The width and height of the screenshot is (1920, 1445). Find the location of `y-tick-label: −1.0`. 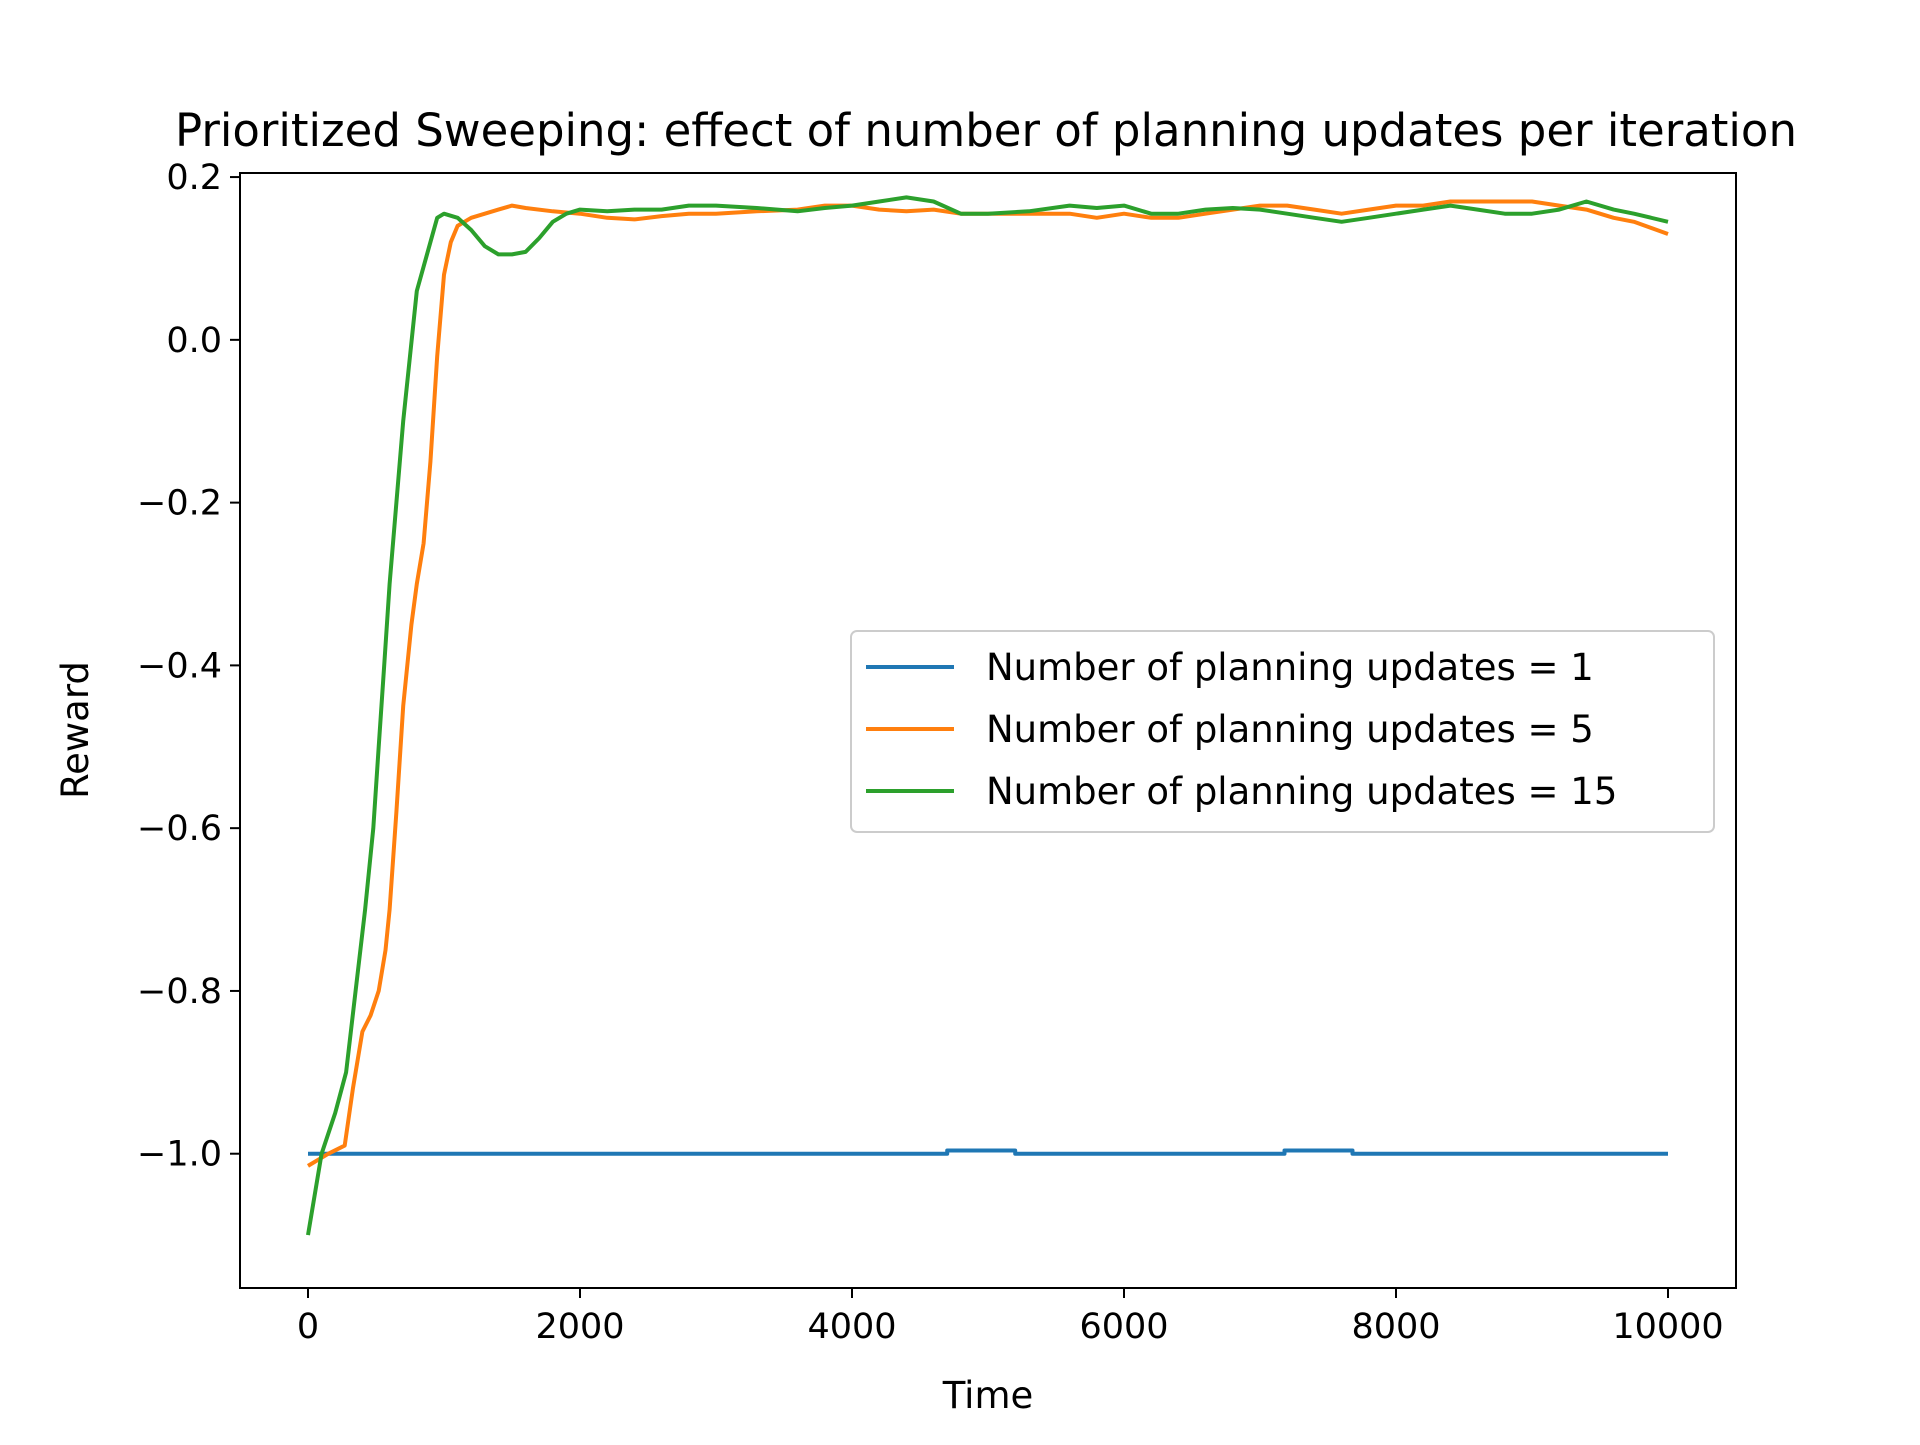

y-tick-label: −1.0 is located at coordinates (179, 1155).